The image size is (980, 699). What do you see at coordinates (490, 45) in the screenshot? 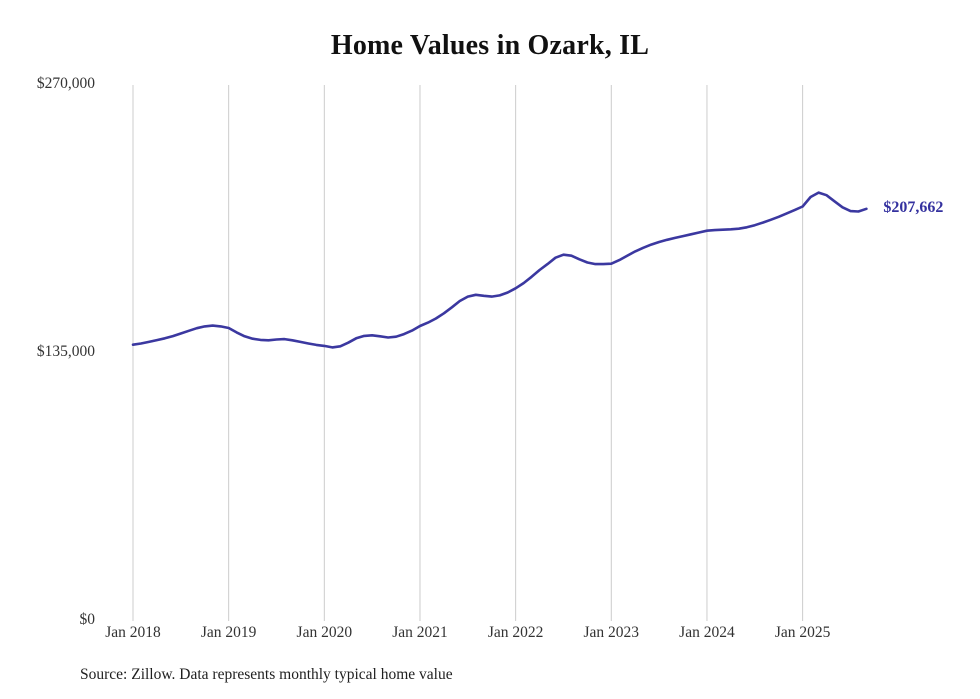
I see `chart-title: Home Values in Ozark, IL` at bounding box center [490, 45].